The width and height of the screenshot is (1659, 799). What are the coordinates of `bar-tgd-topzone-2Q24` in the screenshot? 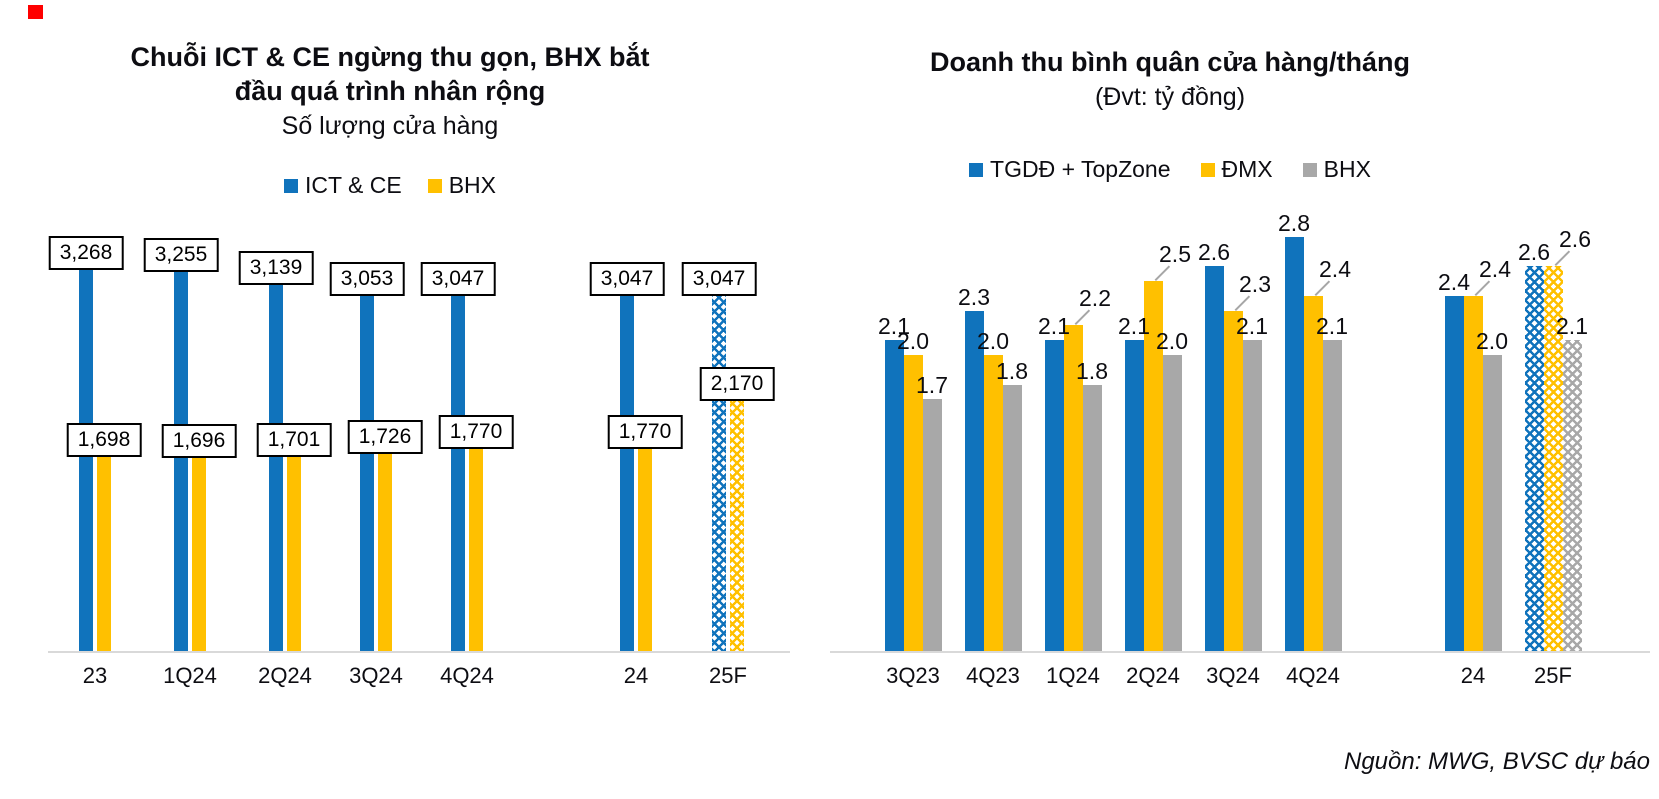 It's located at (1134, 495).